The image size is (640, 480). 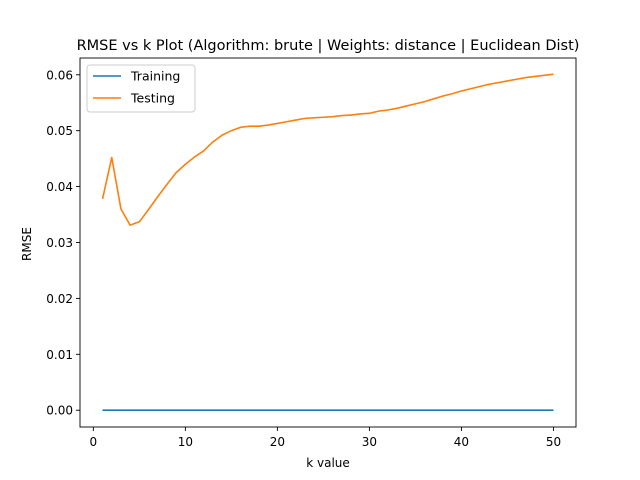 I want to click on y-tick-label: 0.04, so click(x=59, y=187).